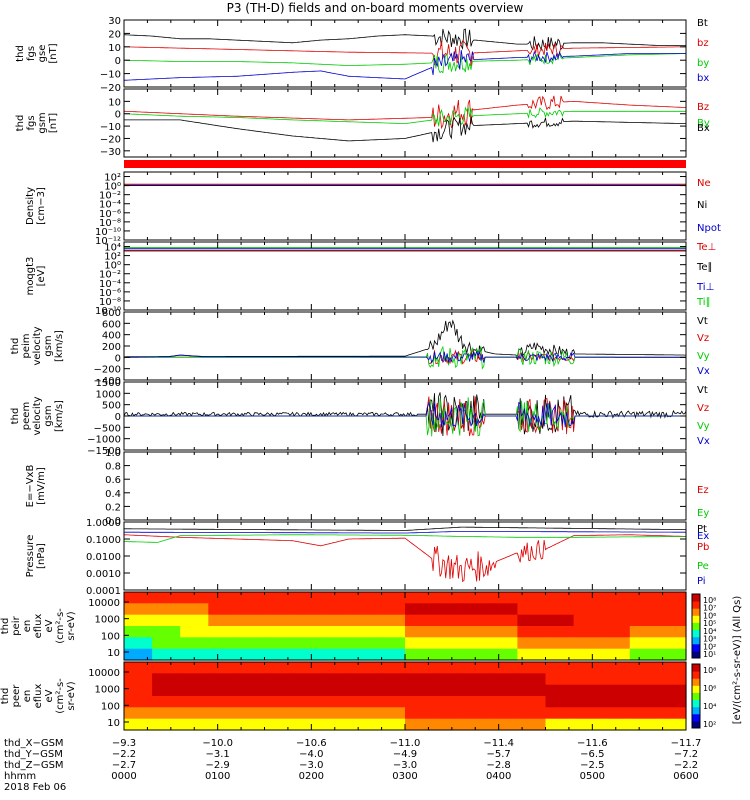  Describe the element at coordinates (218, 765) in the screenshot. I see `x-tick-label-z: −2.9` at that location.